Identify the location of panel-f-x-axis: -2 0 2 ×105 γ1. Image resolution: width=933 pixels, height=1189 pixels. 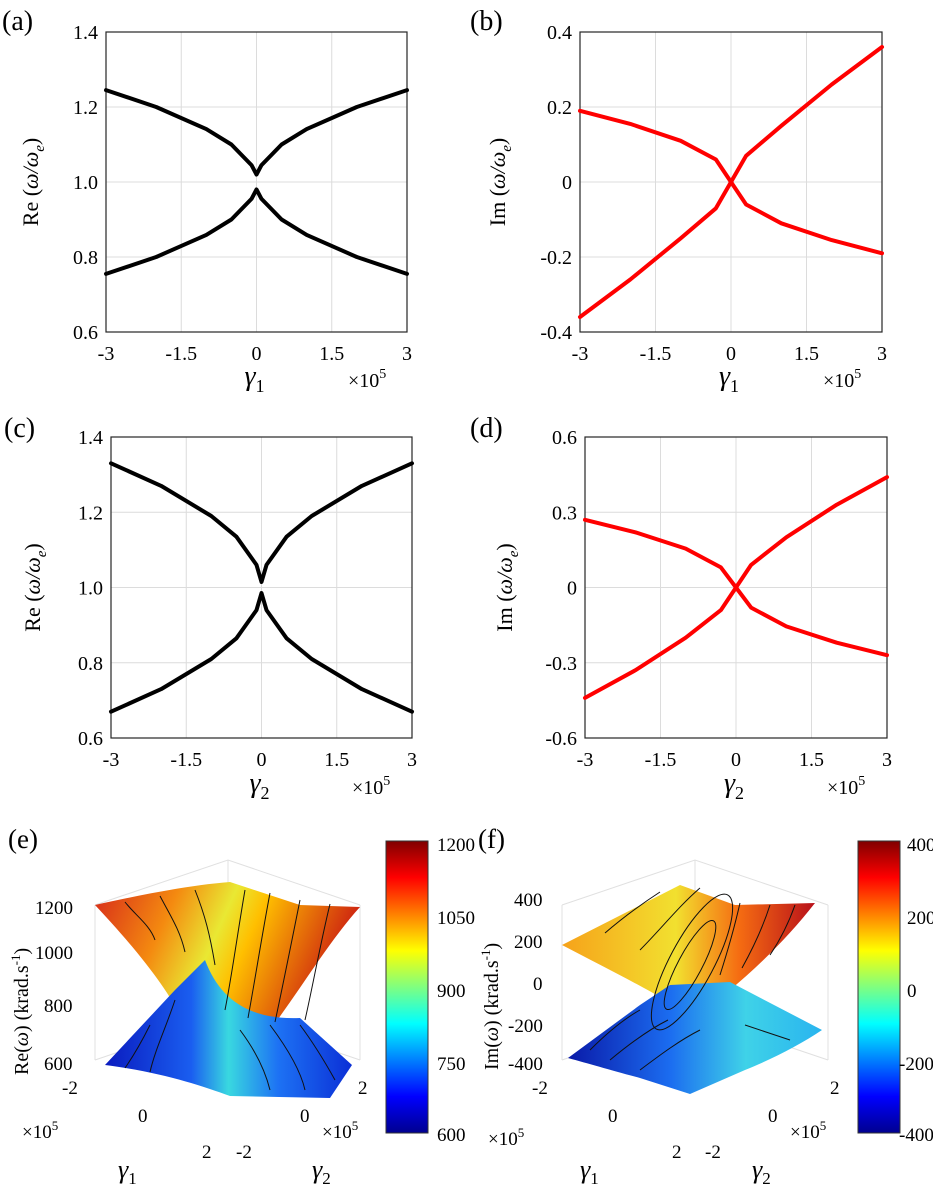
(585, 1133).